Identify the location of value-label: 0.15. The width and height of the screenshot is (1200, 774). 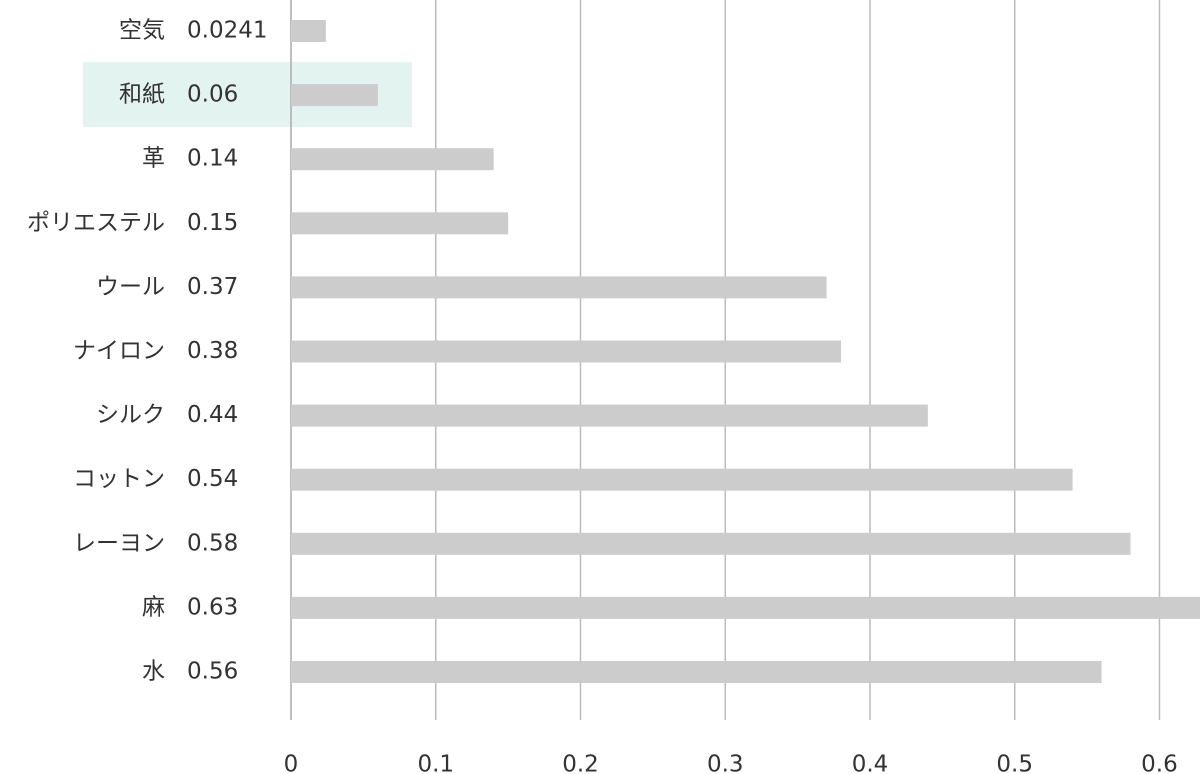
(212, 223).